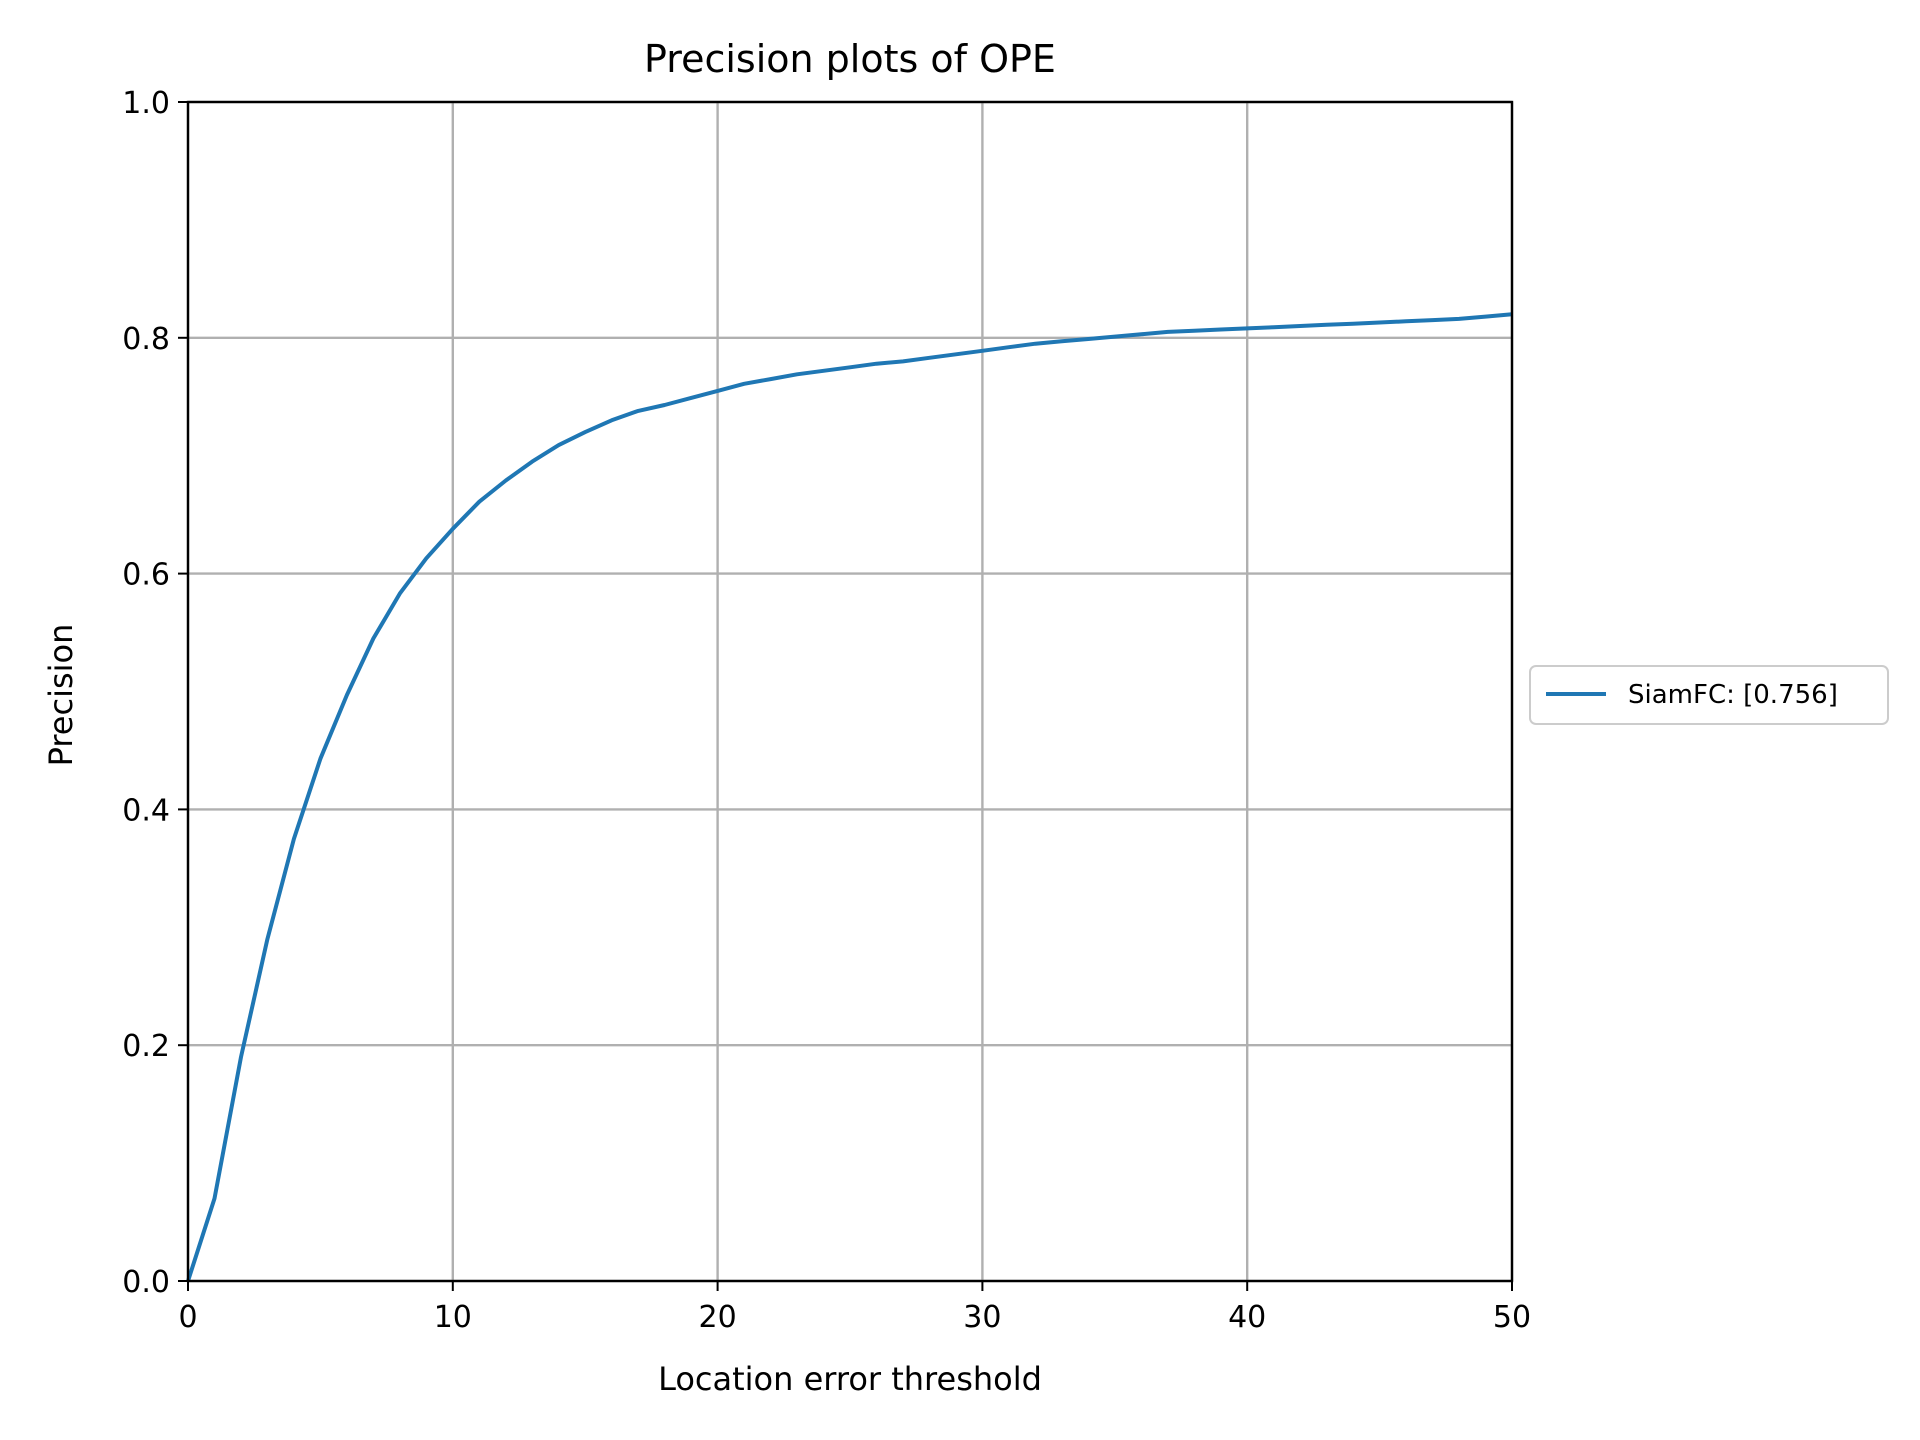 Image resolution: width=1920 pixels, height=1440 pixels. What do you see at coordinates (850, 1379) in the screenshot?
I see `x-axis-title: Location error threshold` at bounding box center [850, 1379].